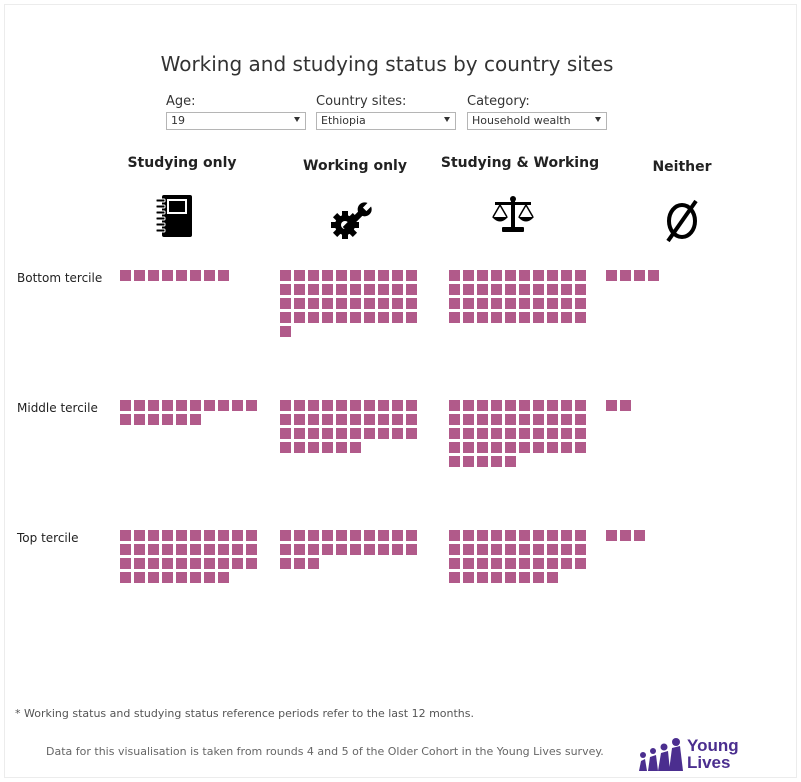 This screenshot has width=801, height=782. What do you see at coordinates (352, 220) in the screenshot?
I see `gear-wrench-icon` at bounding box center [352, 220].